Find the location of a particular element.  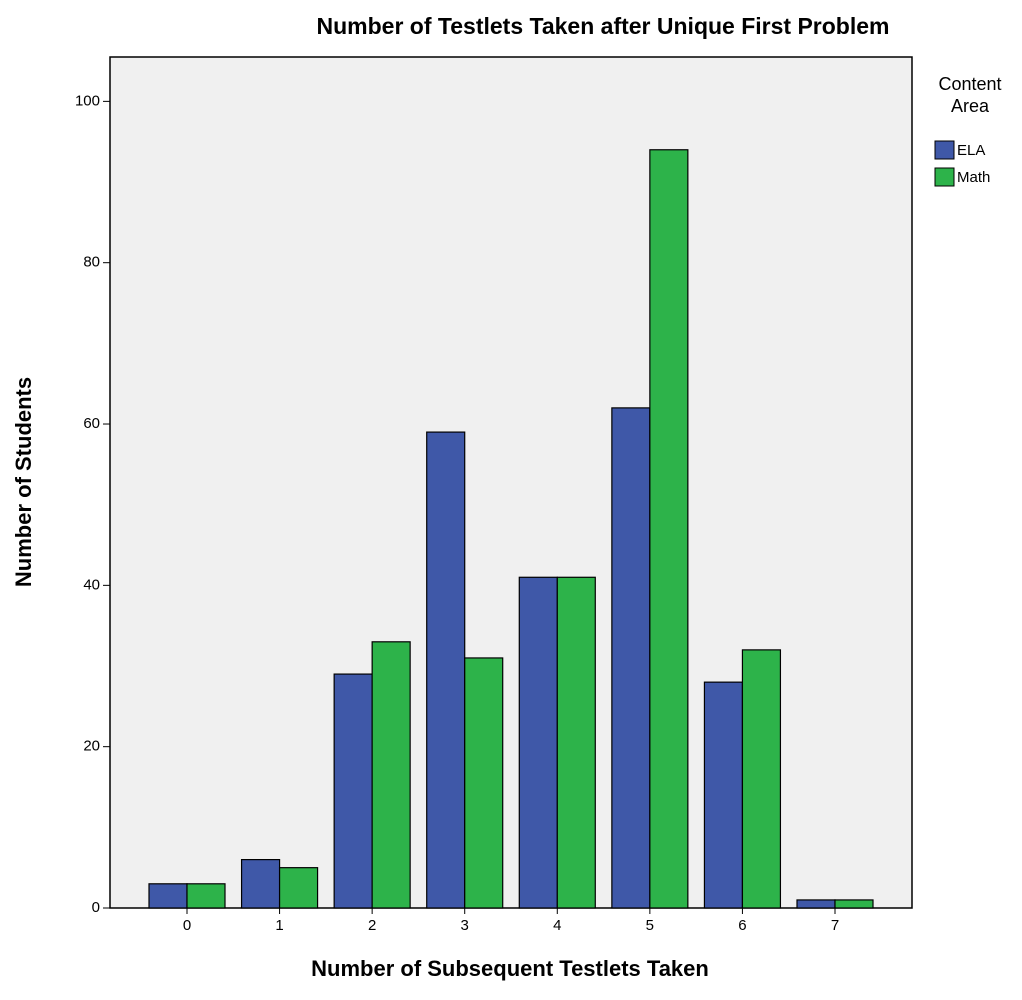

x-tick-label: 7 is located at coordinates (835, 925).